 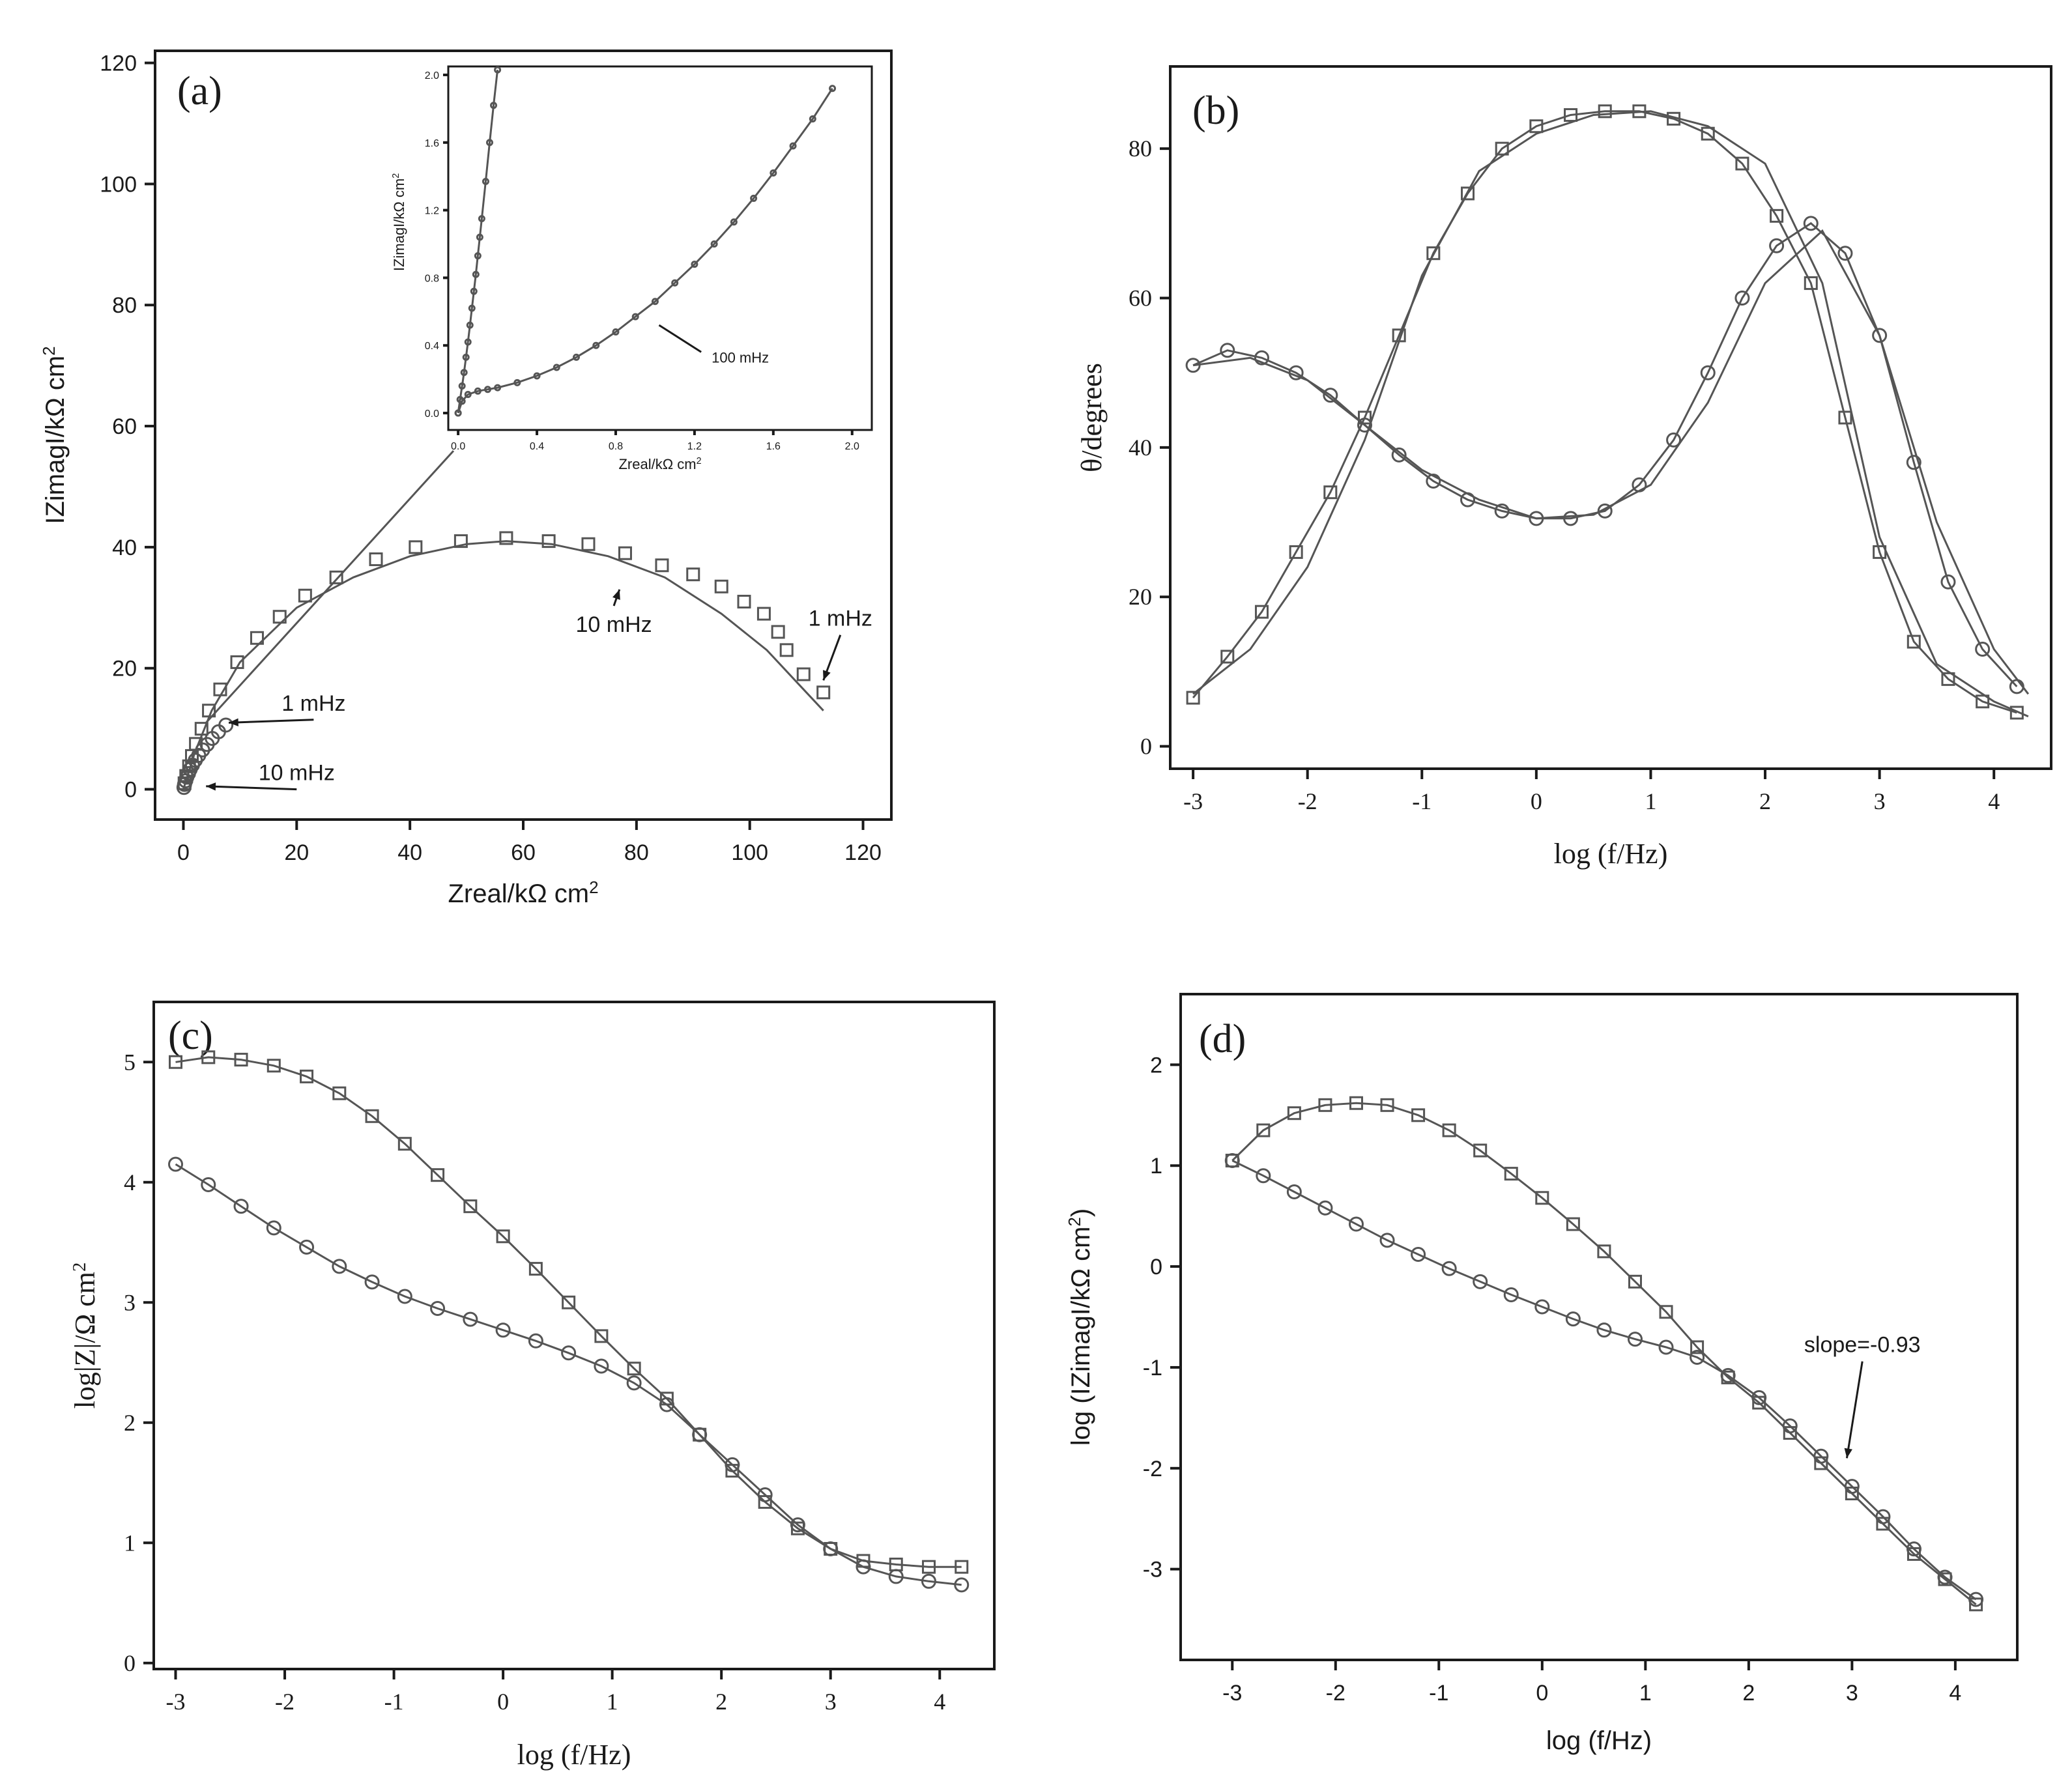 I want to click on series-squares, so click(x=1605, y=412).